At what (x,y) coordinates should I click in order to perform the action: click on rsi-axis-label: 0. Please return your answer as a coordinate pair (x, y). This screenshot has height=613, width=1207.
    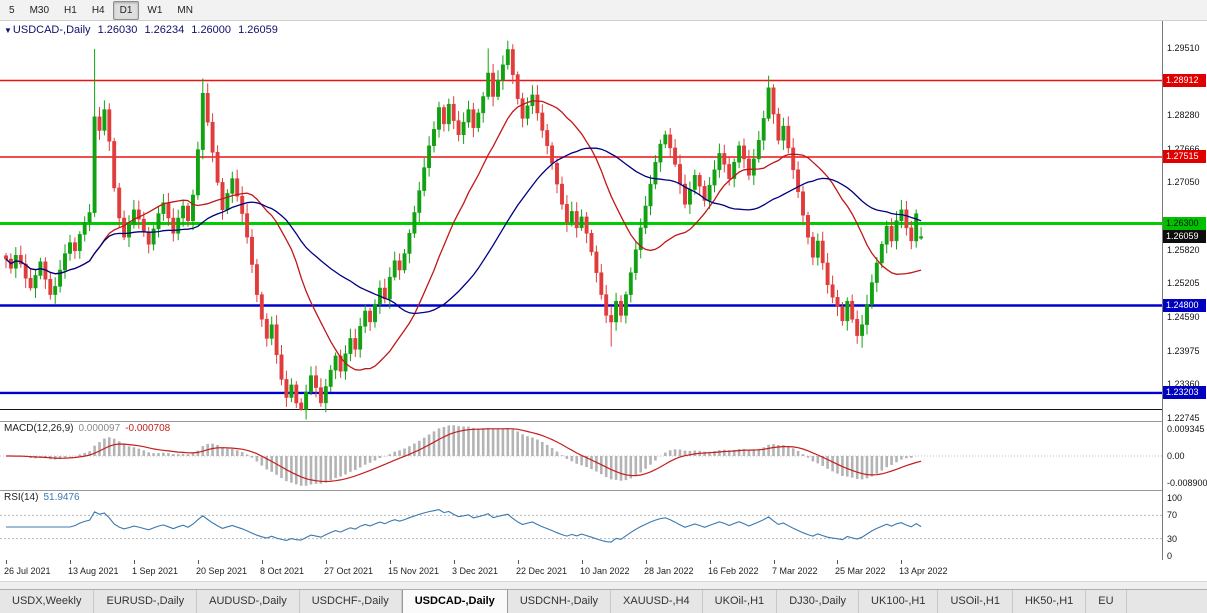
    Looking at the image, I should click on (1170, 556).